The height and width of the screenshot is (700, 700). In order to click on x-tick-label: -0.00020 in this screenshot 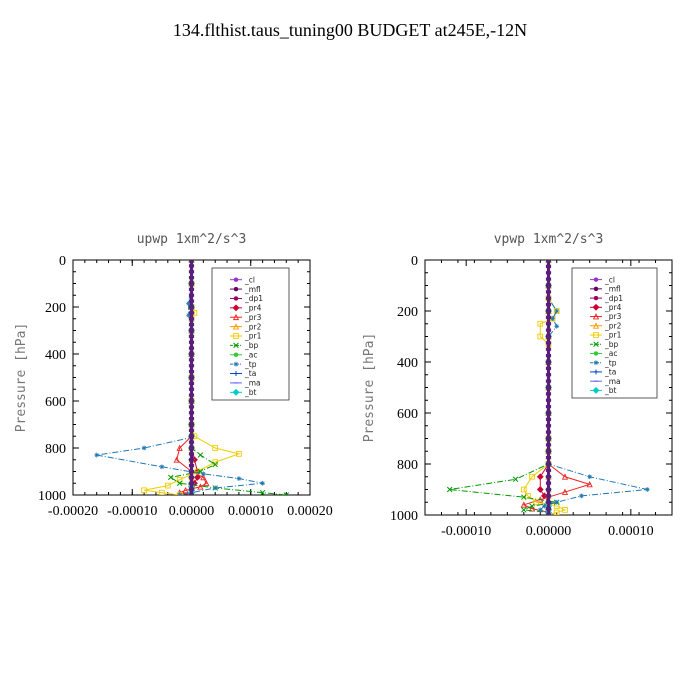, I will do `click(73, 511)`.